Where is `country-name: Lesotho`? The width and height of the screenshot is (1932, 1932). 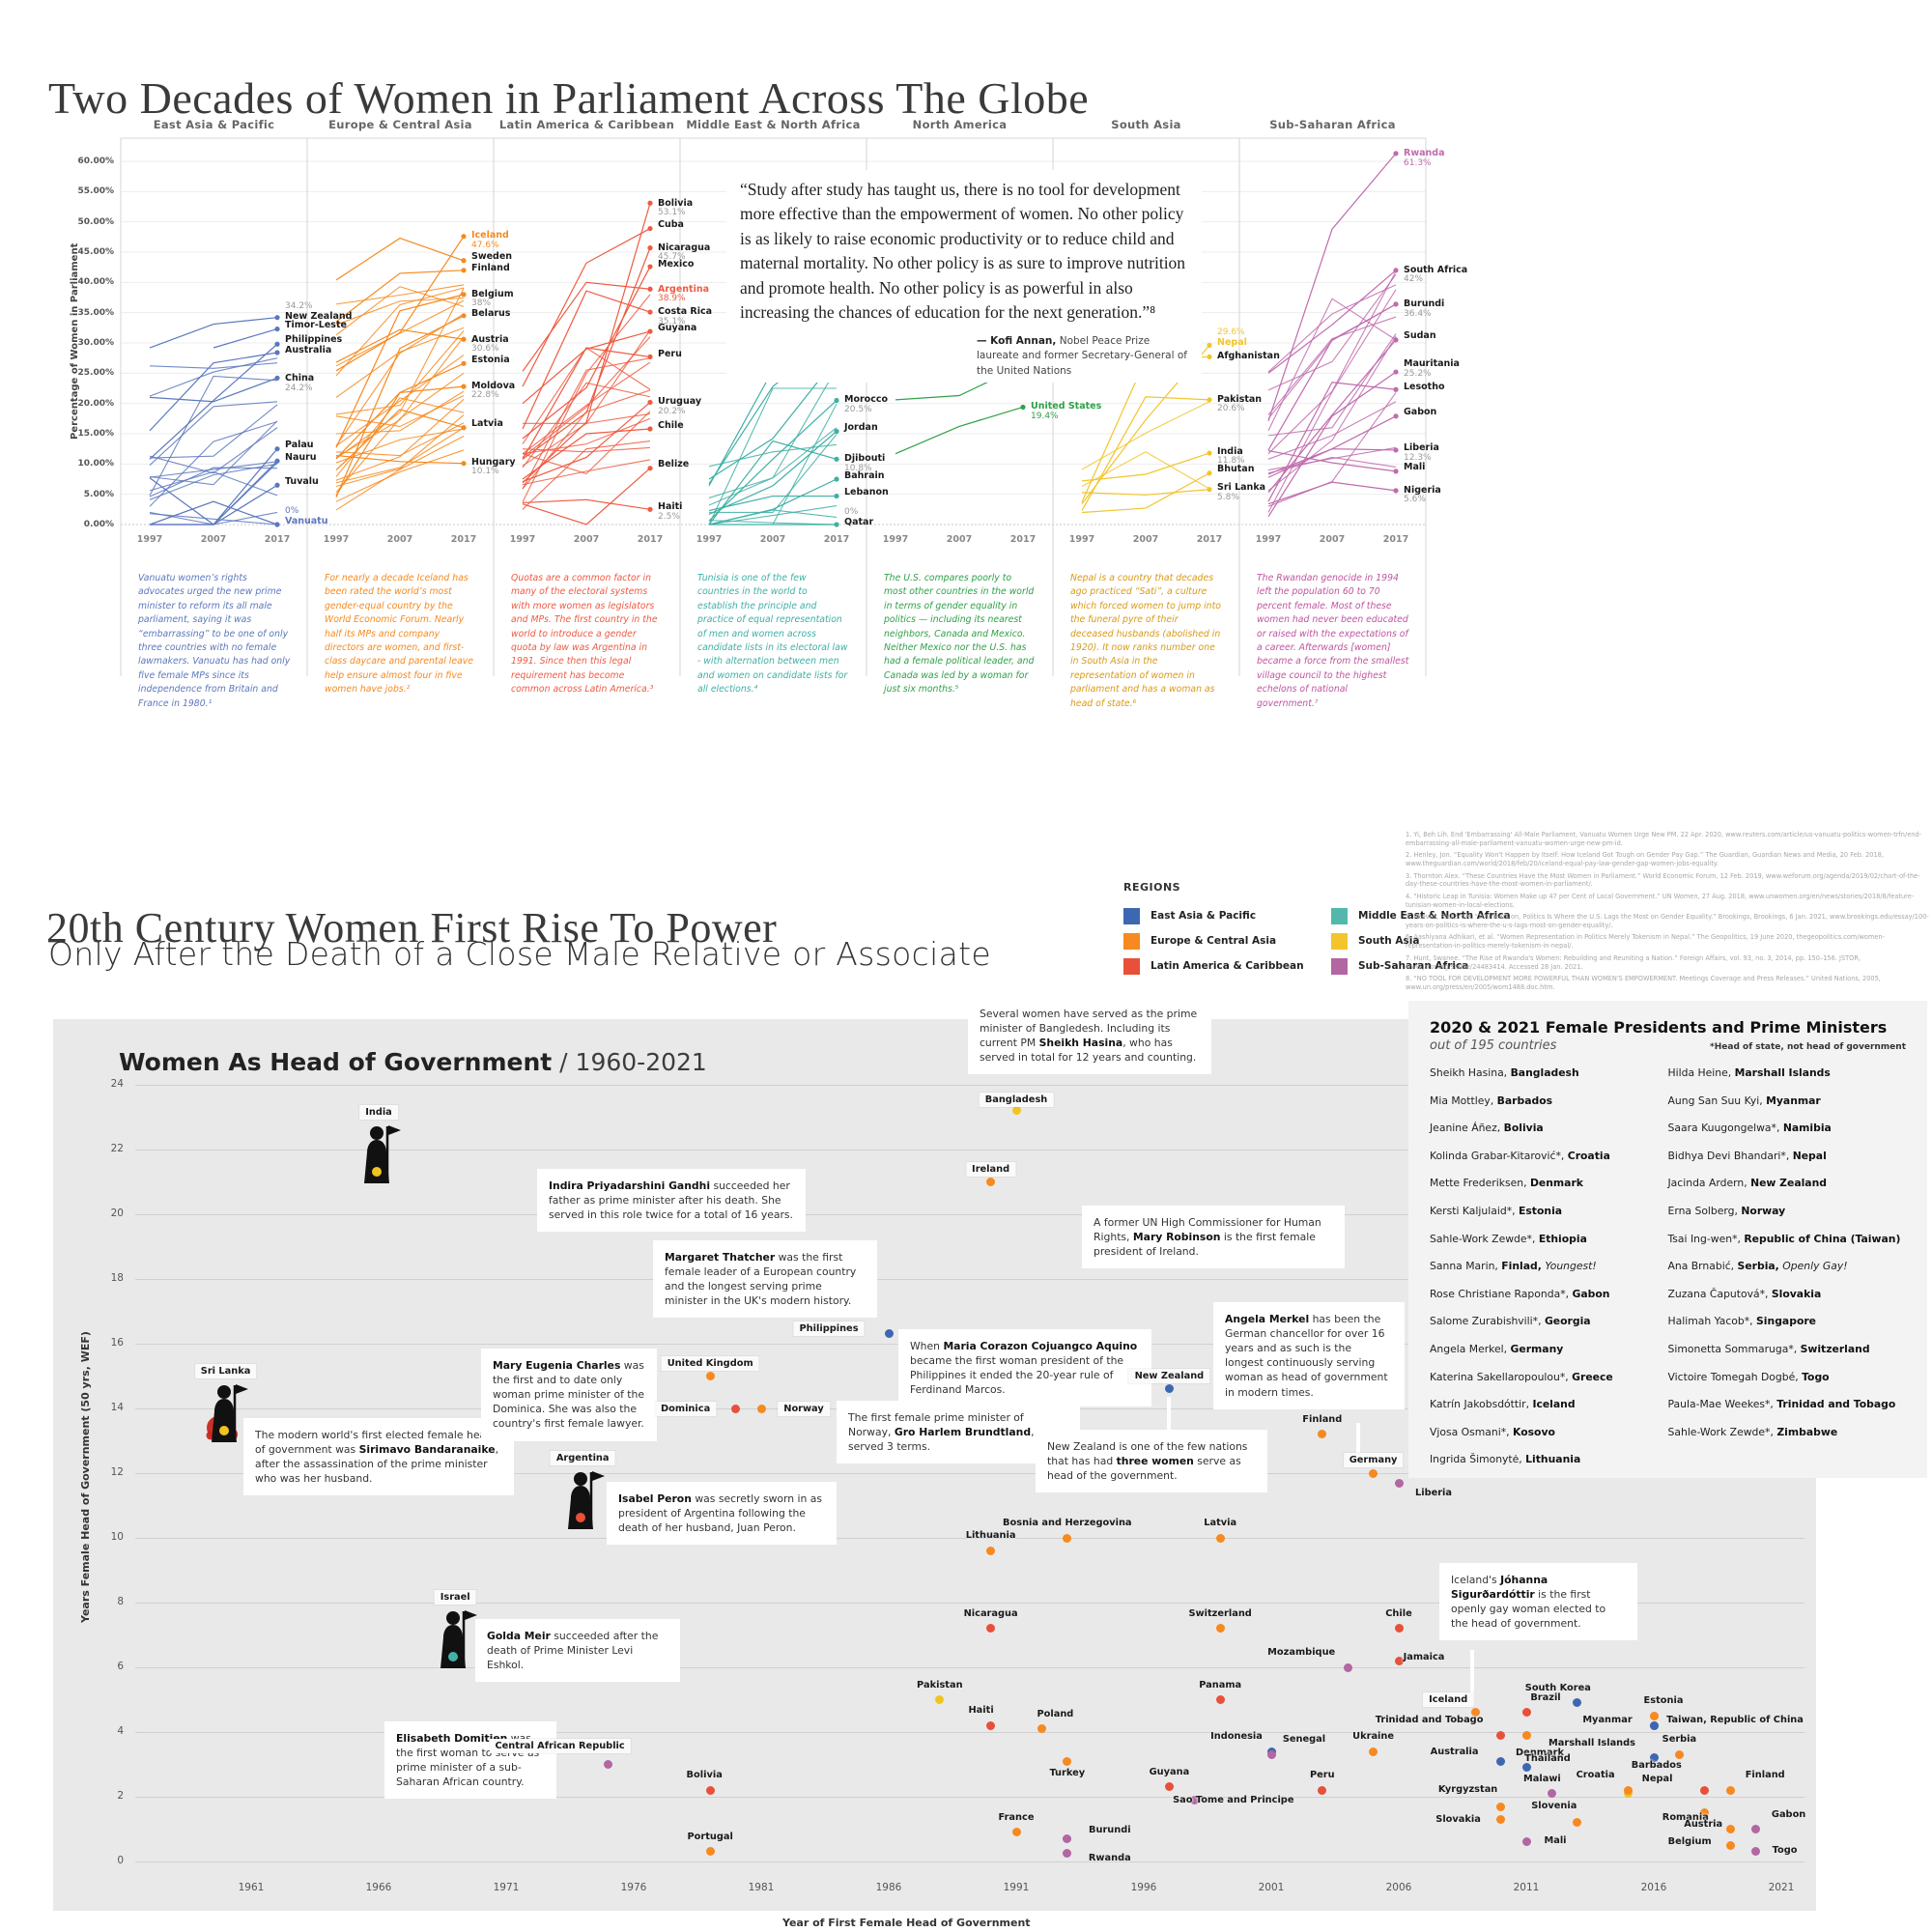
country-name: Lesotho is located at coordinates (1424, 387).